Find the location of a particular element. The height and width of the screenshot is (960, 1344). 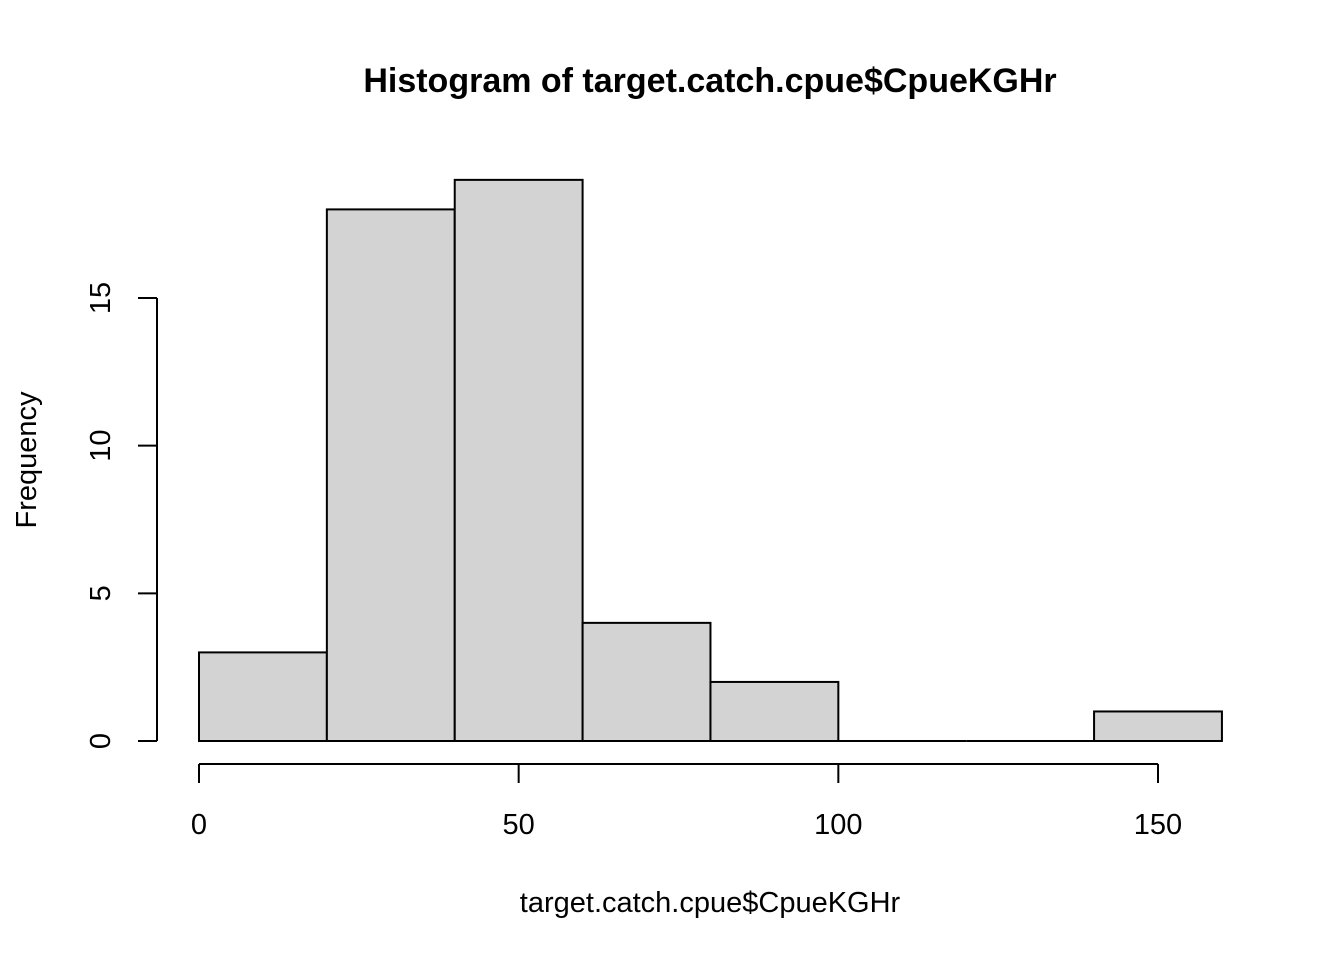

y-tick-label: 0 is located at coordinates (101, 741).